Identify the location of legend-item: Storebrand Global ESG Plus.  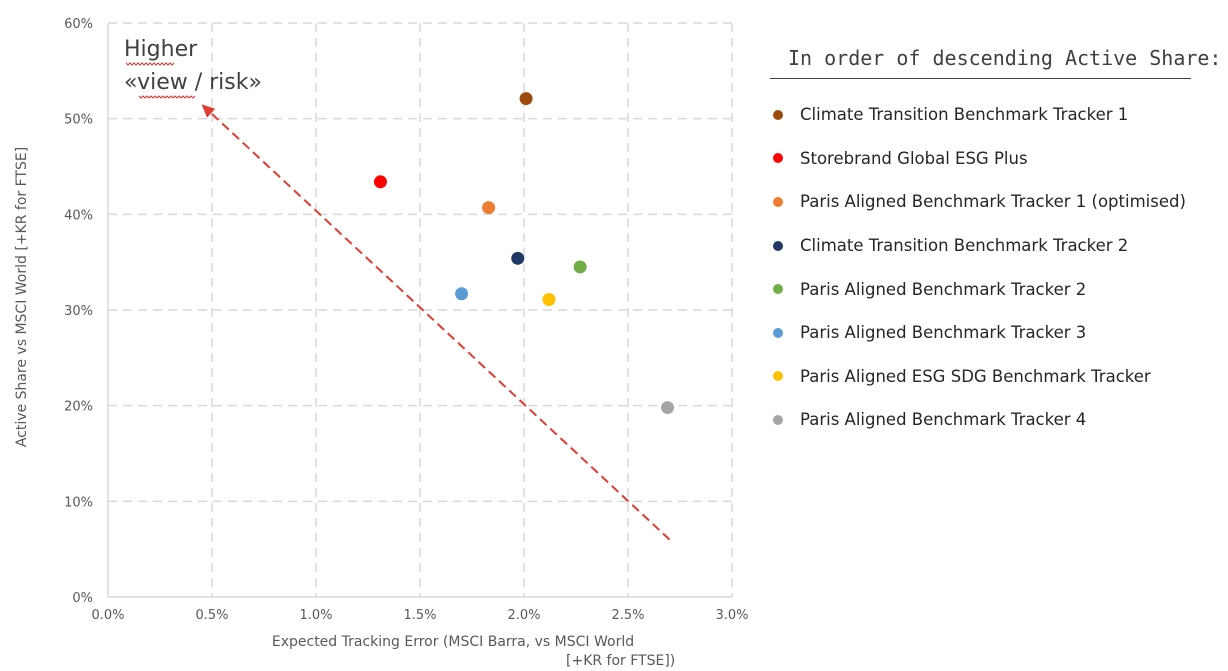
(995, 159).